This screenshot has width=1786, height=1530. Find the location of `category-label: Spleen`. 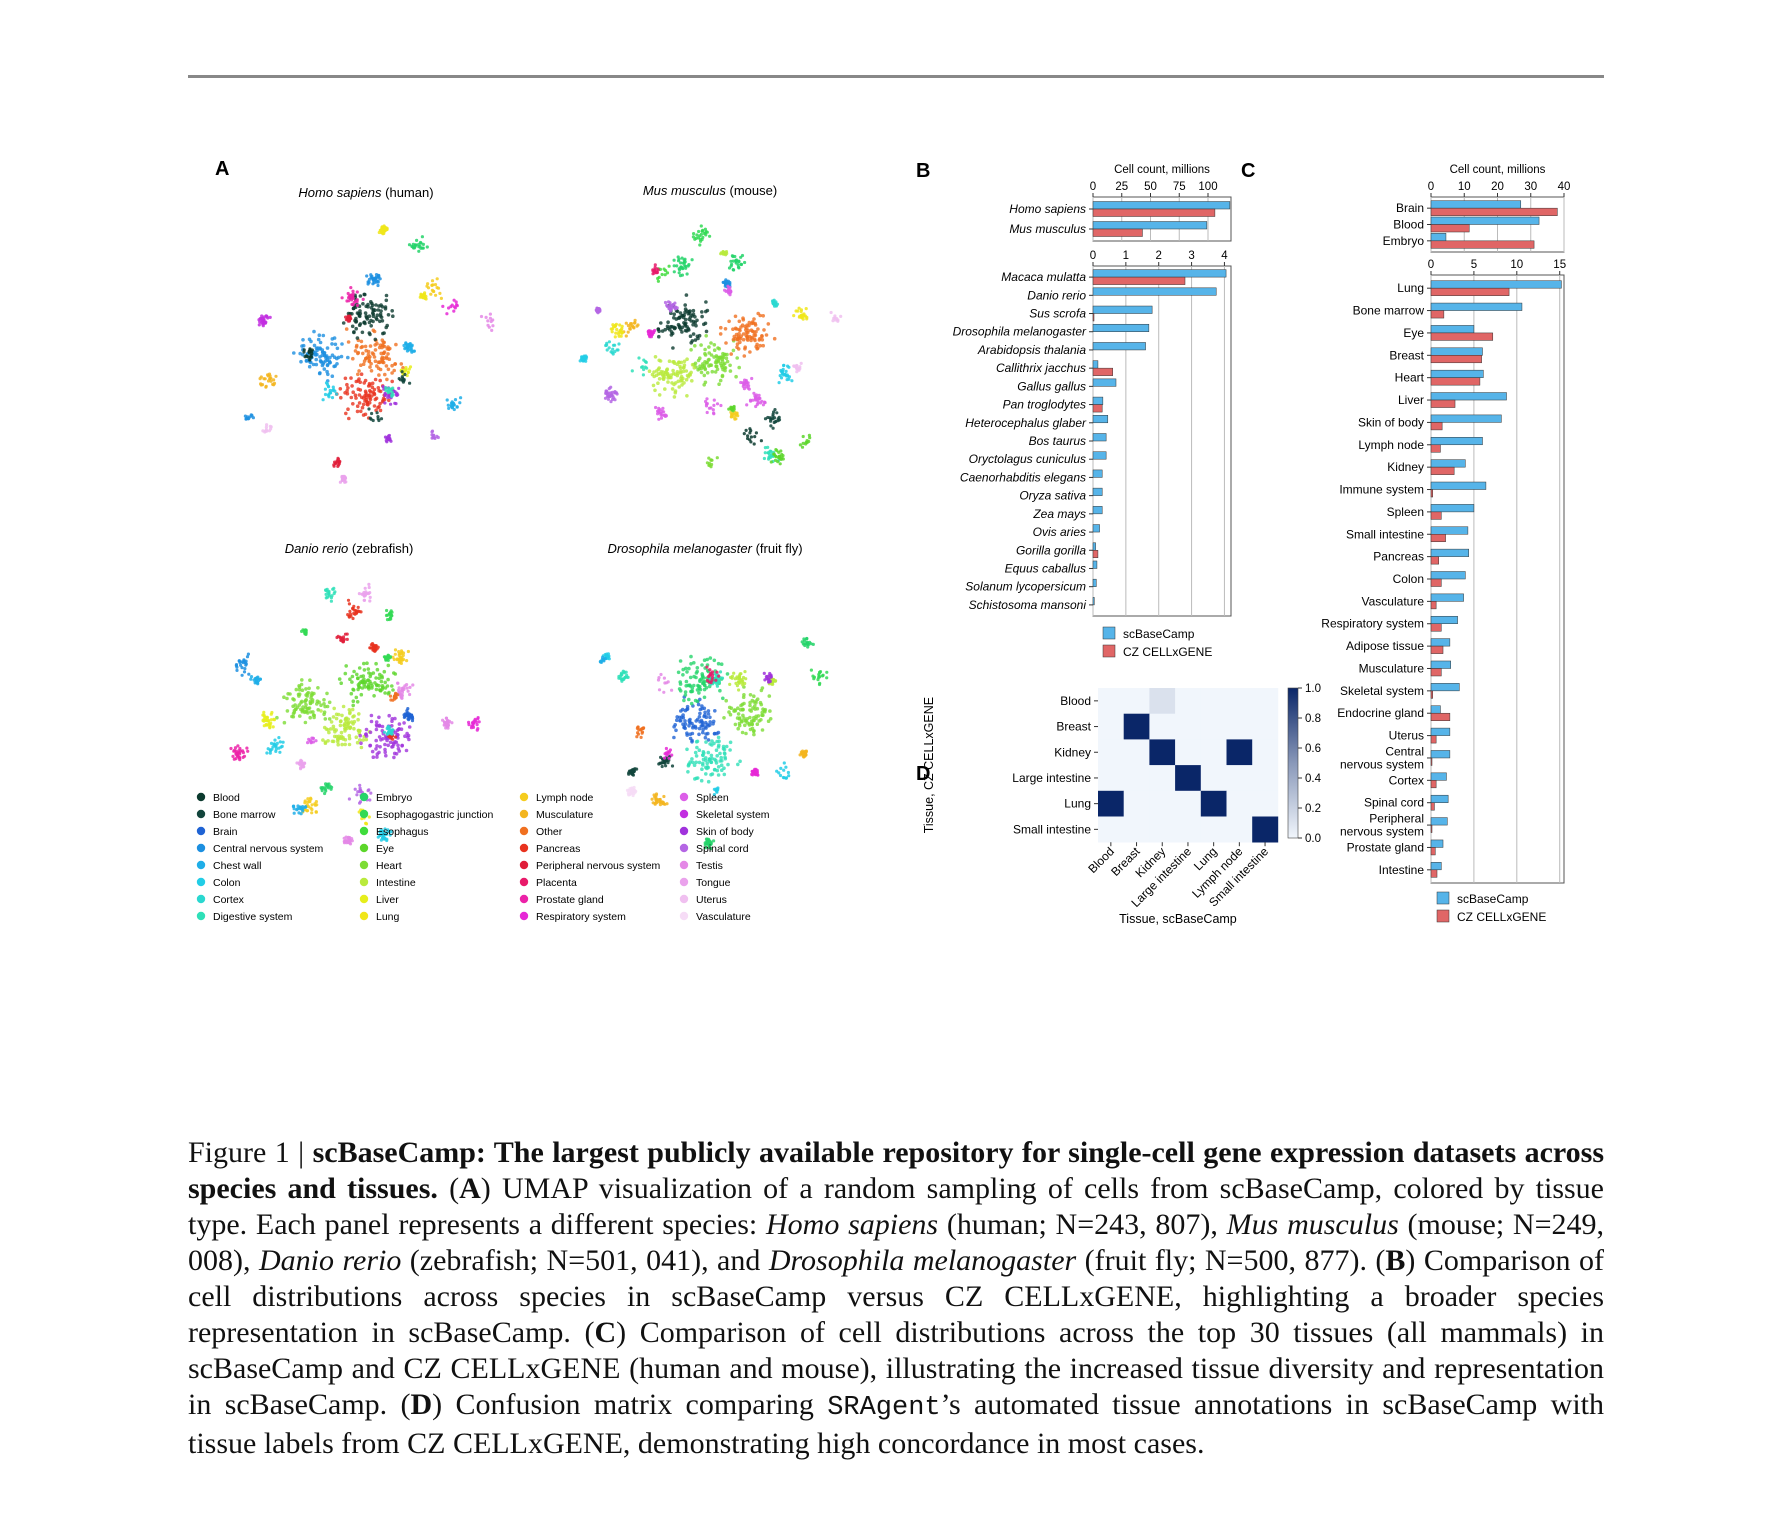

category-label: Spleen is located at coordinates (1405, 512).